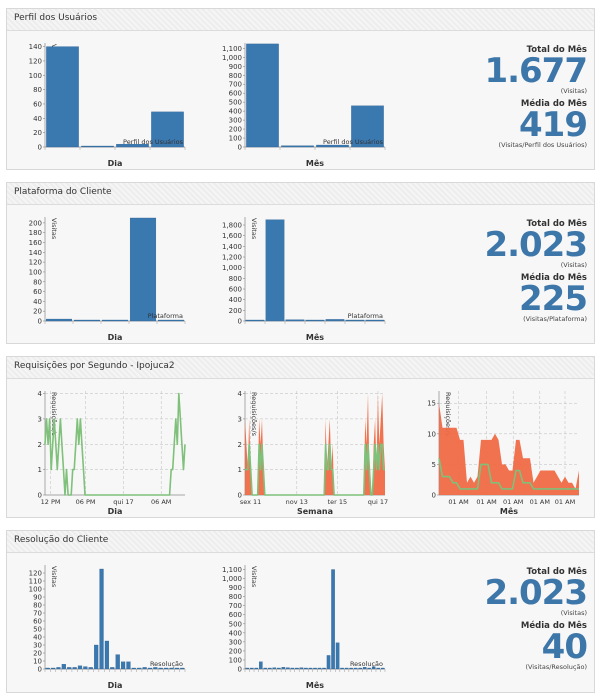 The width and height of the screenshot is (600, 699). I want to click on avg-unit: (Visitas/Resolução), so click(556, 667).